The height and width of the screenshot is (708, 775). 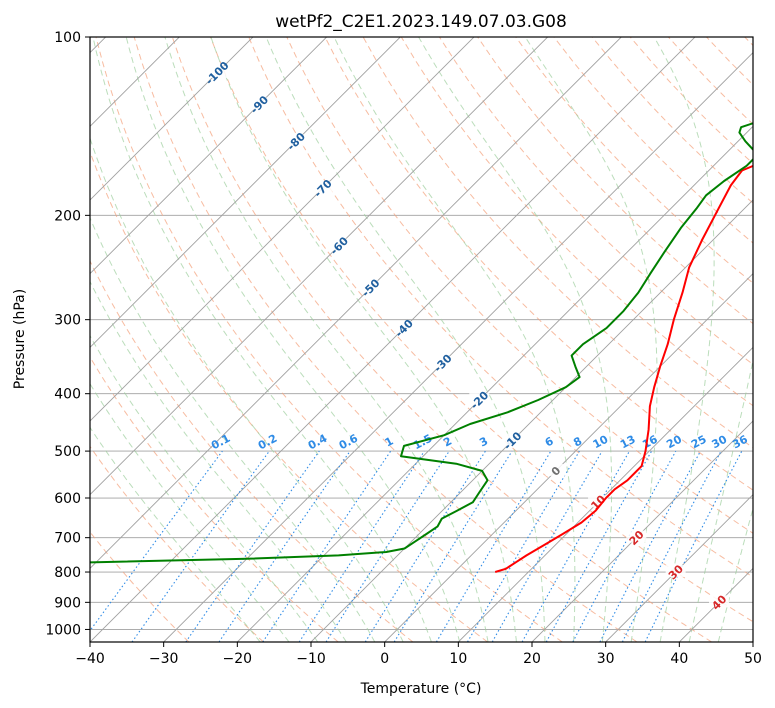 I want to click on y-tick-label: 1000, so click(x=63, y=630).